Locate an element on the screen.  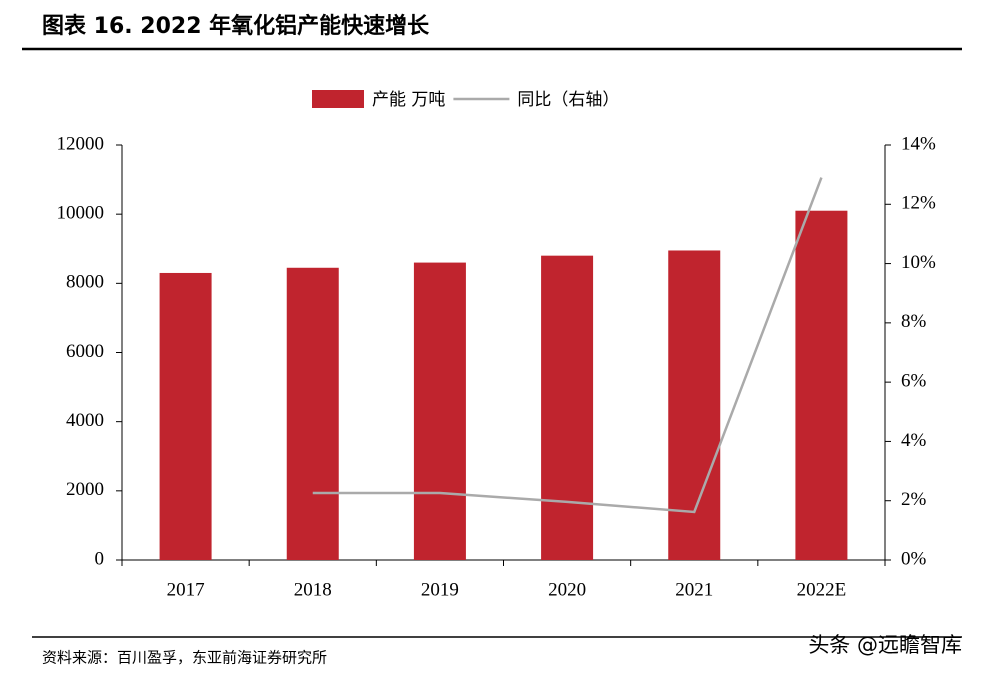
y2-tick-label: 2% is located at coordinates (914, 499).